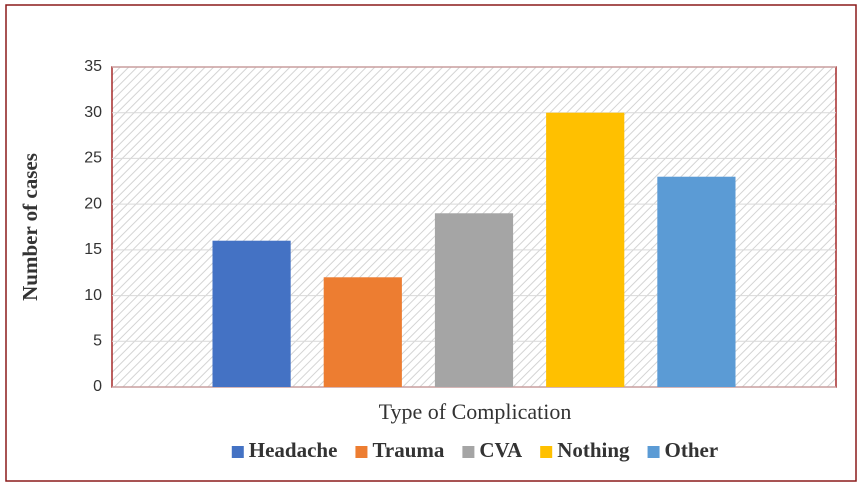 The image size is (865, 484). What do you see at coordinates (97, 386) in the screenshot?
I see `y-tick-label: 0` at bounding box center [97, 386].